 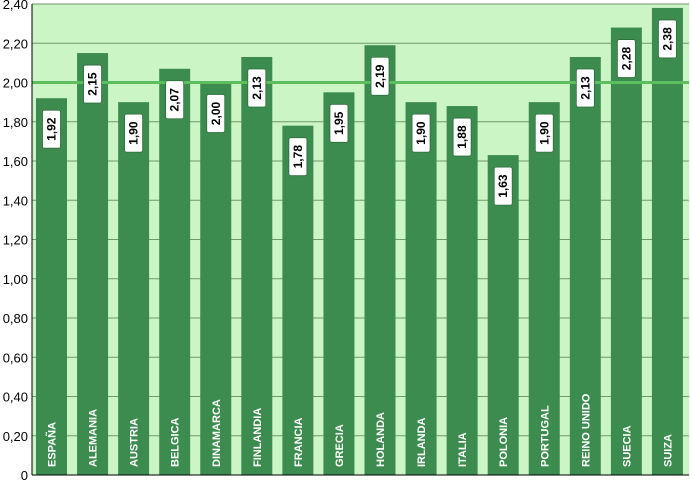 I want to click on category-label: PORTUGAL, so click(x=545, y=436).